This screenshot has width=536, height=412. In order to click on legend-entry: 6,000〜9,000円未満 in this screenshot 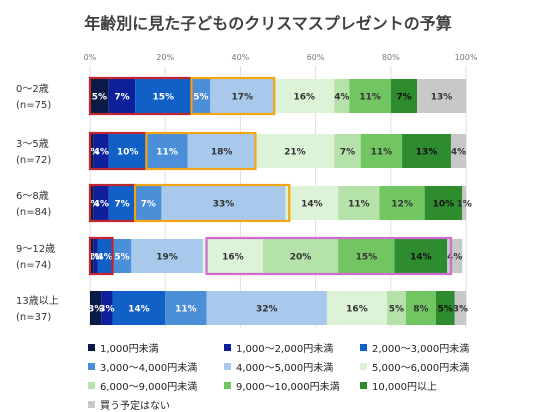, I will do `click(156, 385)`.